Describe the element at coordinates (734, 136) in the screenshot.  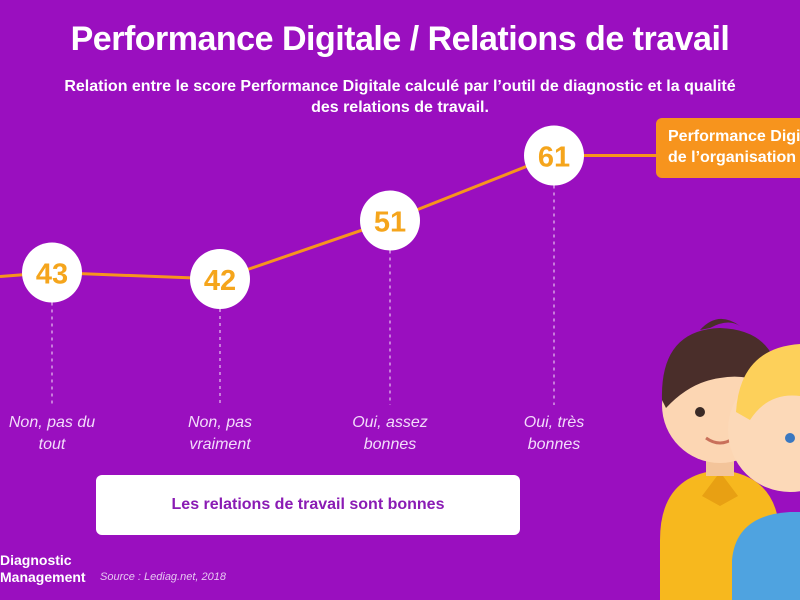
I see `callout-line-1: Performance Digitale` at that location.